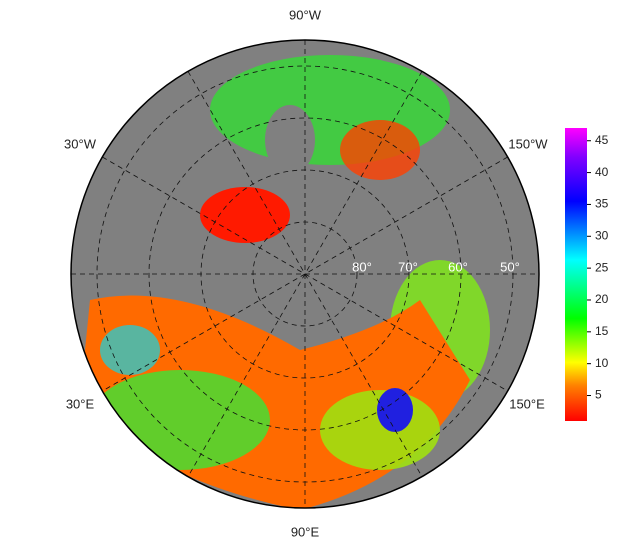  Describe the element at coordinates (510, 266) in the screenshot. I see `lat-label: 50°` at that location.